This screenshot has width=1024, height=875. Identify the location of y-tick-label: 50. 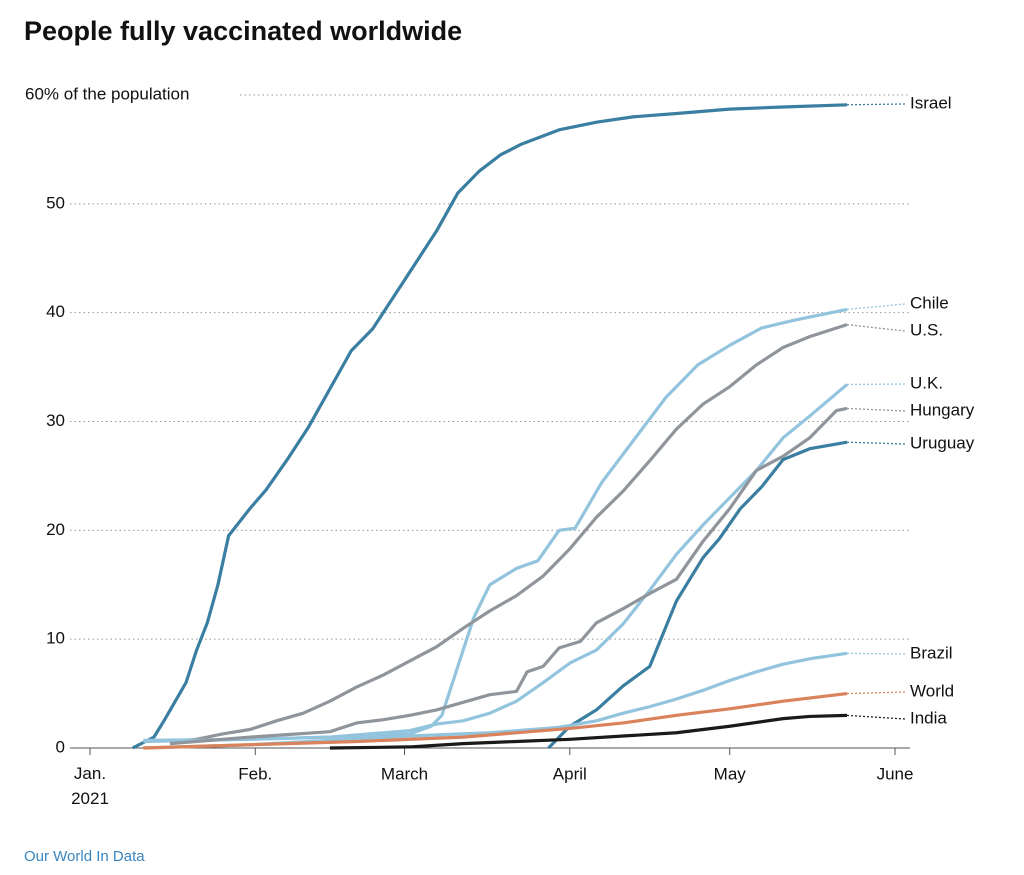
(55, 202).